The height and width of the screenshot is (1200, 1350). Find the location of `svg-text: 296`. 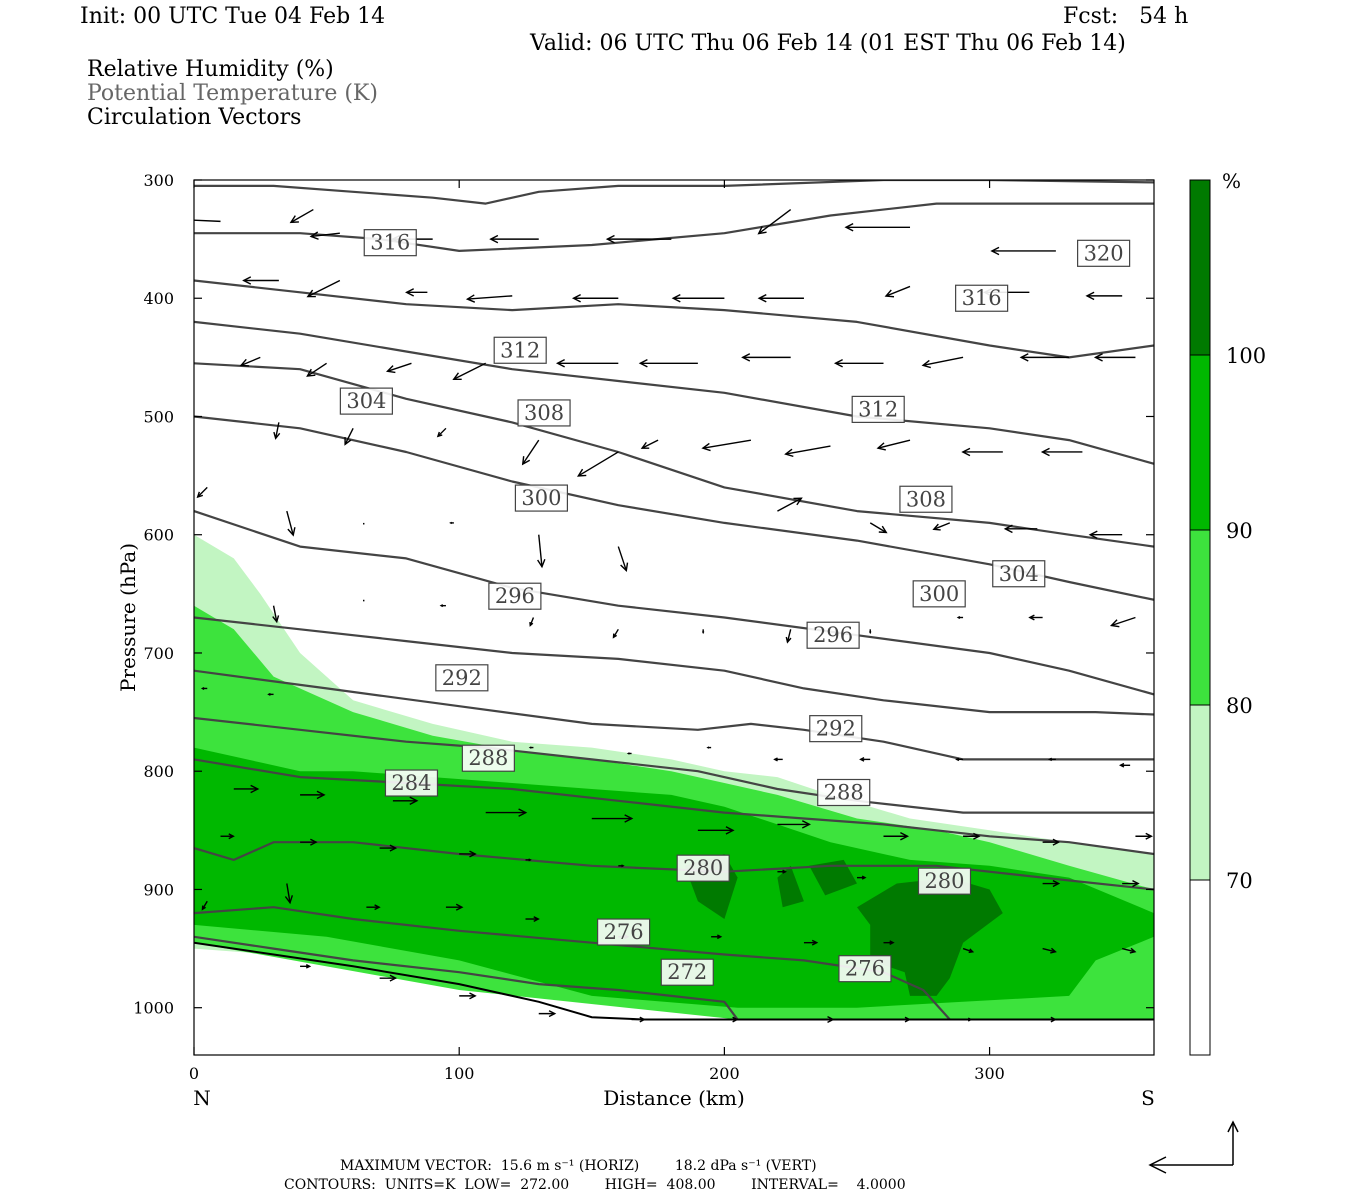

svg-text: 296 is located at coordinates (515, 596).